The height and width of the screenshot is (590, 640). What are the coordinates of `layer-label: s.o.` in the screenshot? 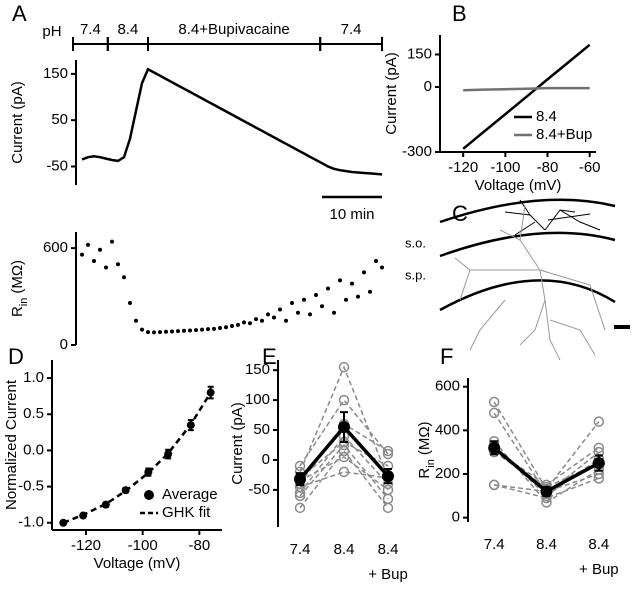 It's located at (415, 242).